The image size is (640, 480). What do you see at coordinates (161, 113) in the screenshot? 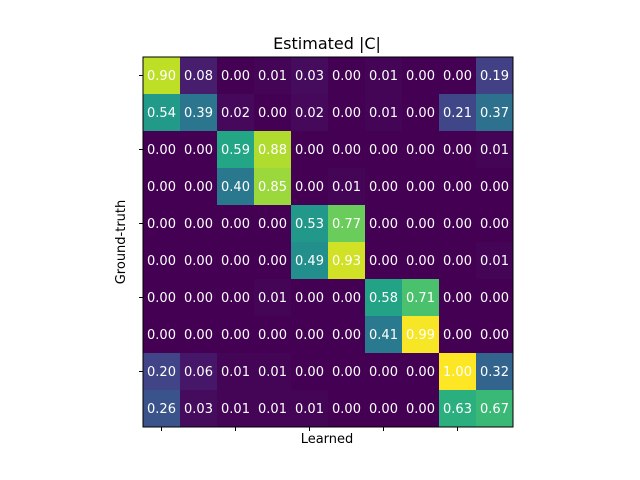
I see `cell-value-label: 0.54` at bounding box center [161, 113].